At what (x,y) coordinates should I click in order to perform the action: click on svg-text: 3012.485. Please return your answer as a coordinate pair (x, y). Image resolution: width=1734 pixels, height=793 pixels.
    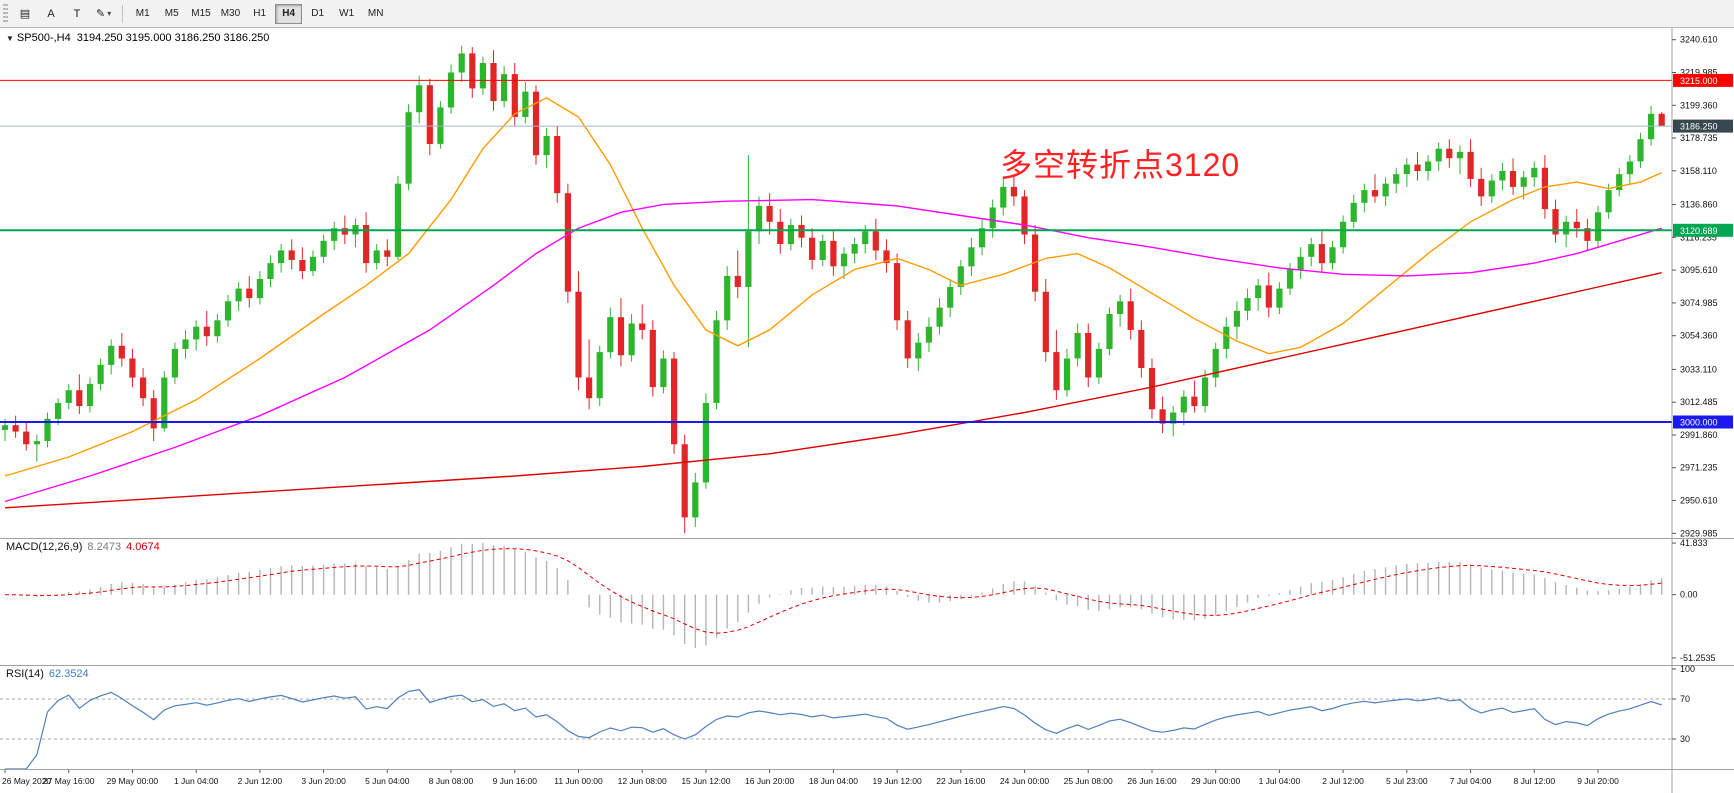
    Looking at the image, I should click on (1699, 402).